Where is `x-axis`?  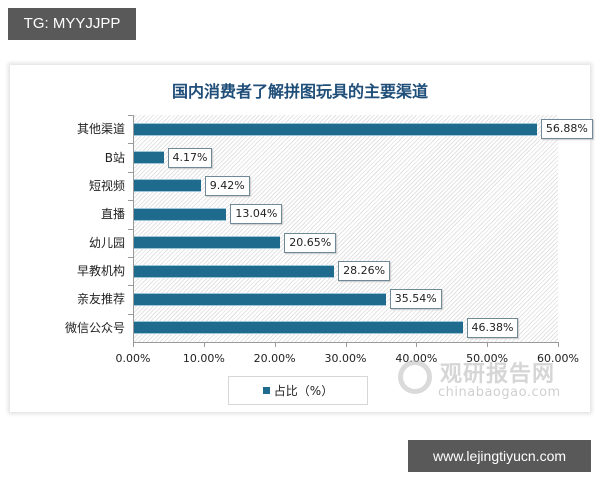
x-axis is located at coordinates (345, 342).